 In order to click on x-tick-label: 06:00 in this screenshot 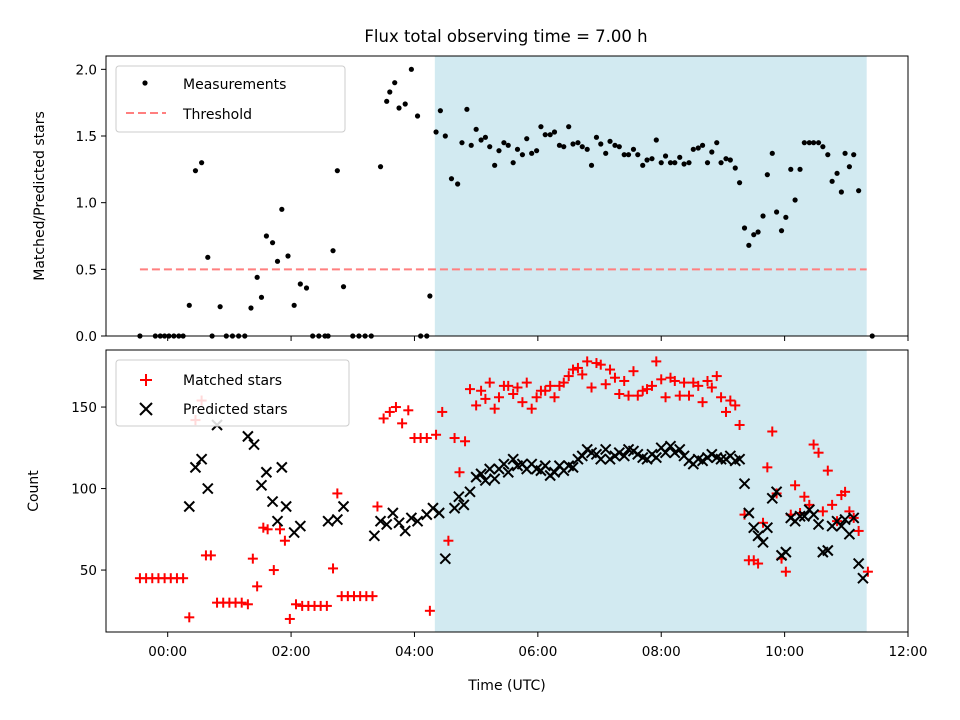, I will do `click(537, 652)`.